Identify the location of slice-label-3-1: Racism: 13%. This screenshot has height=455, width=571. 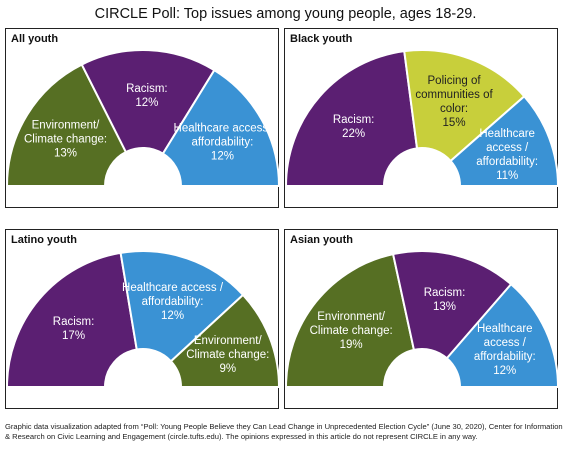
(445, 300).